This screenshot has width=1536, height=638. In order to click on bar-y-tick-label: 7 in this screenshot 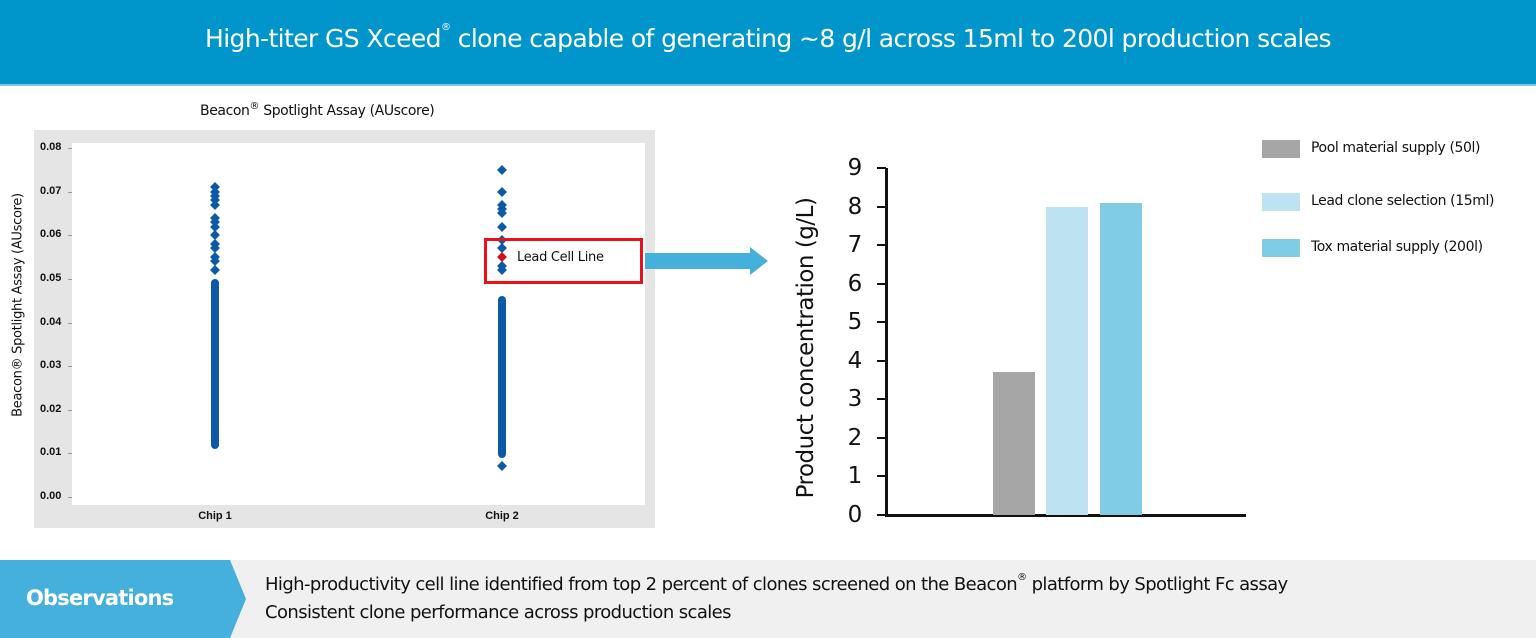, I will do `click(855, 245)`.